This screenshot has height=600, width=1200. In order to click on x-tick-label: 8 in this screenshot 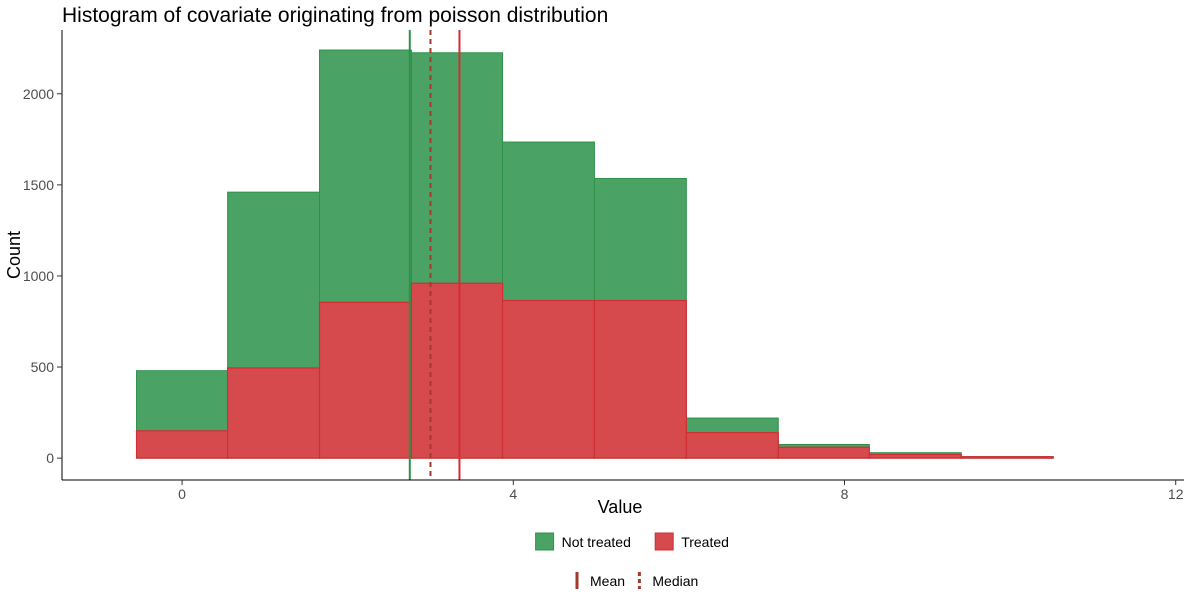, I will do `click(845, 494)`.